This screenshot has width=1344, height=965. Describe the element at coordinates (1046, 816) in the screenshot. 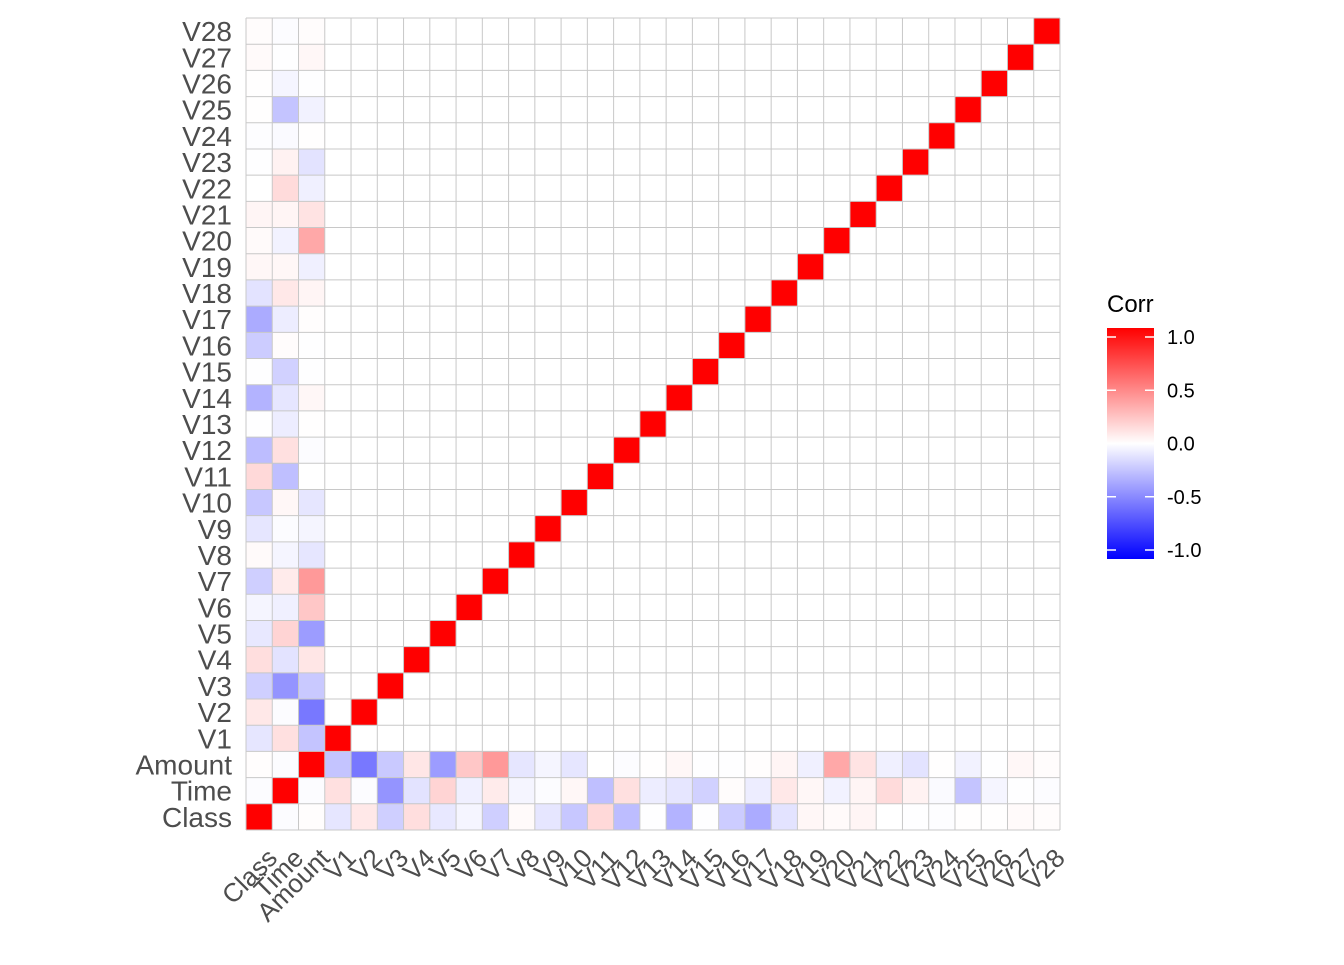

I see `heatmap-cell-v28-class` at that location.